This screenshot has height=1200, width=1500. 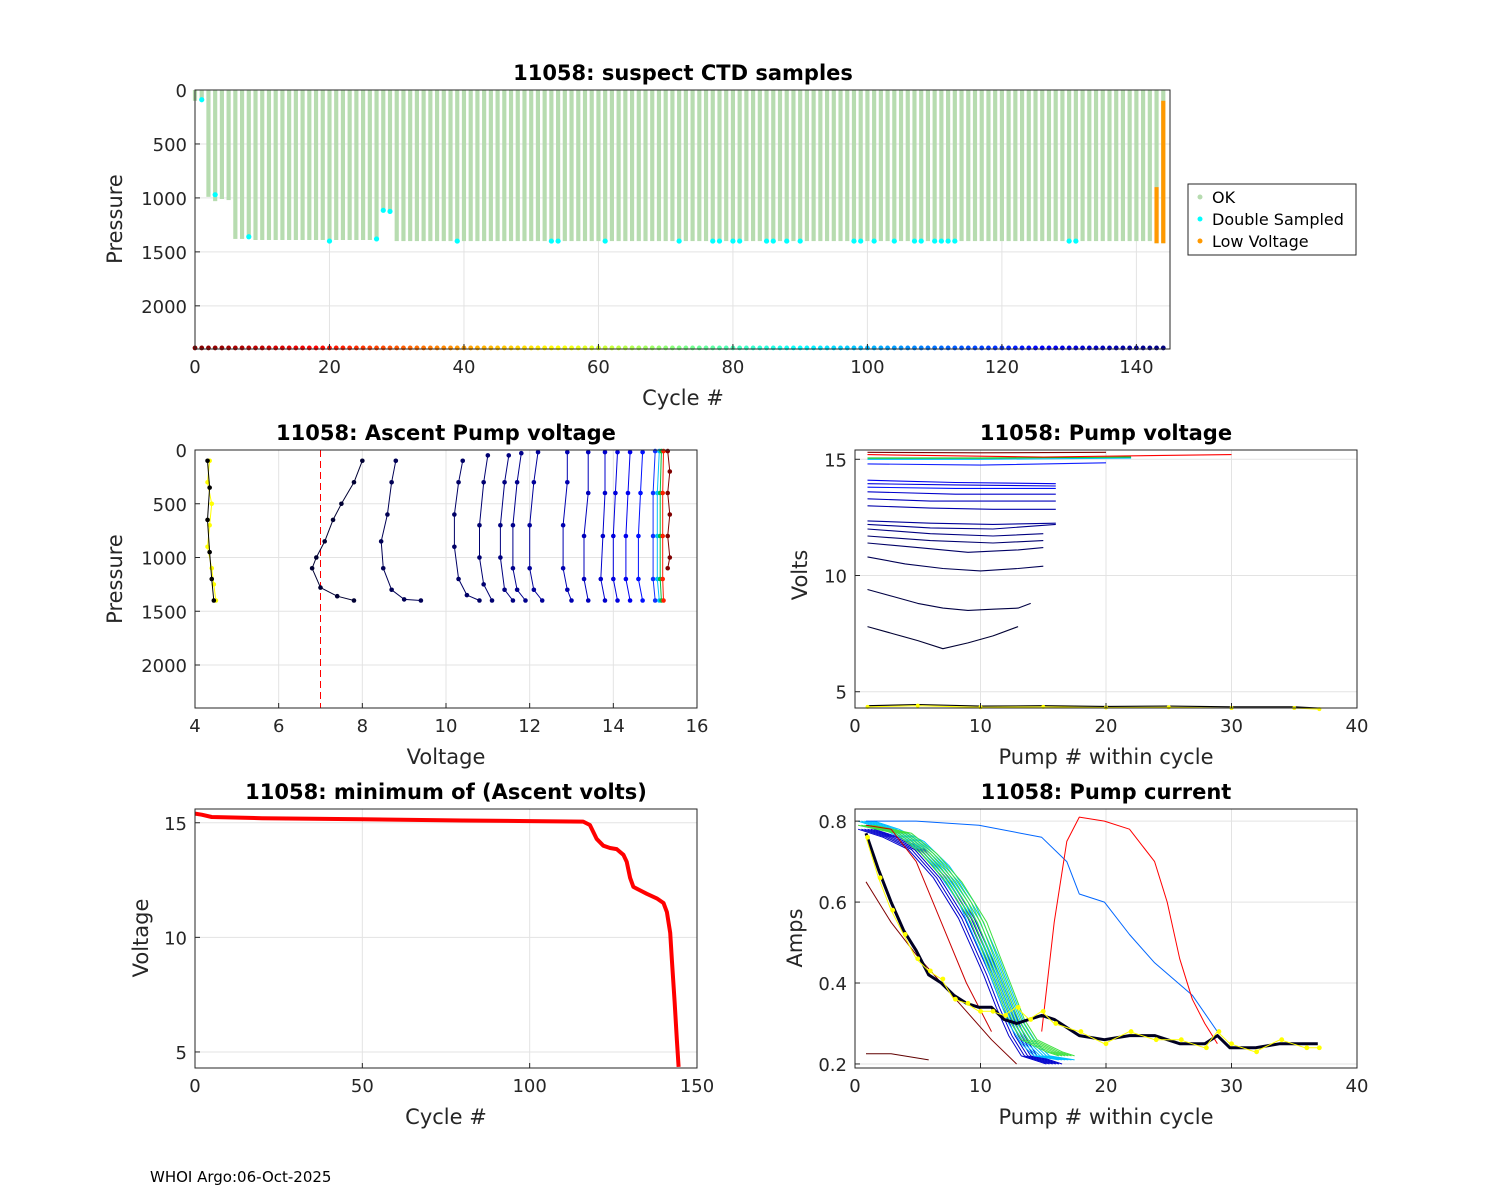 I want to click on ascent-y-tick-label: 0, so click(x=181, y=451).